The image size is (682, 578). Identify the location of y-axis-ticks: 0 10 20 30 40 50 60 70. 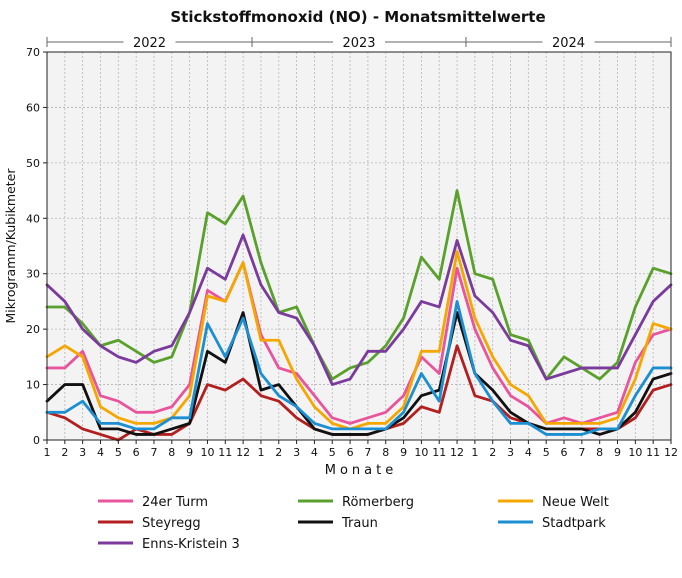
(36, 246).